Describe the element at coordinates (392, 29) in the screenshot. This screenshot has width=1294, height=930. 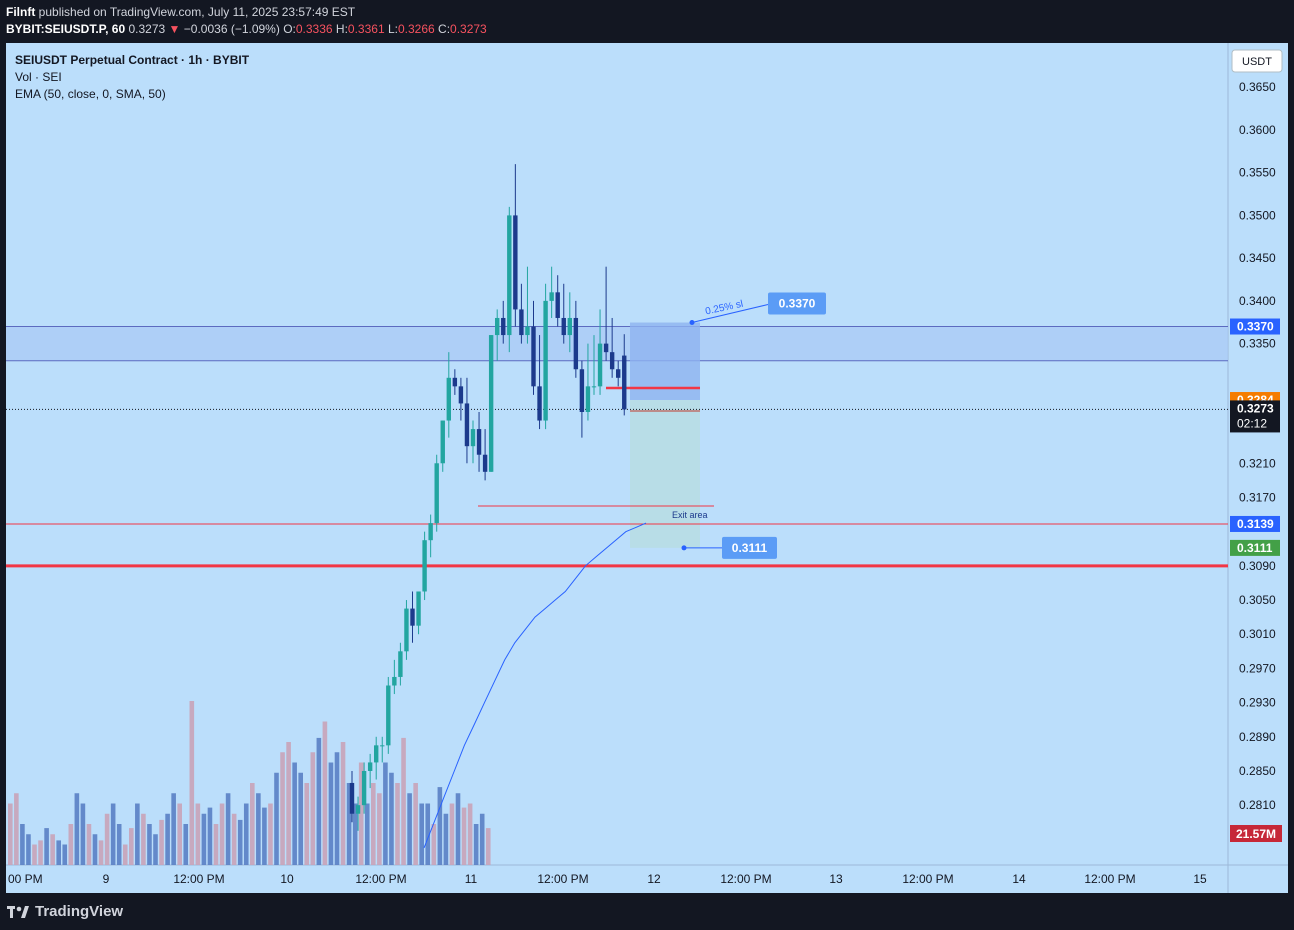
I see `low-label: L:` at that location.